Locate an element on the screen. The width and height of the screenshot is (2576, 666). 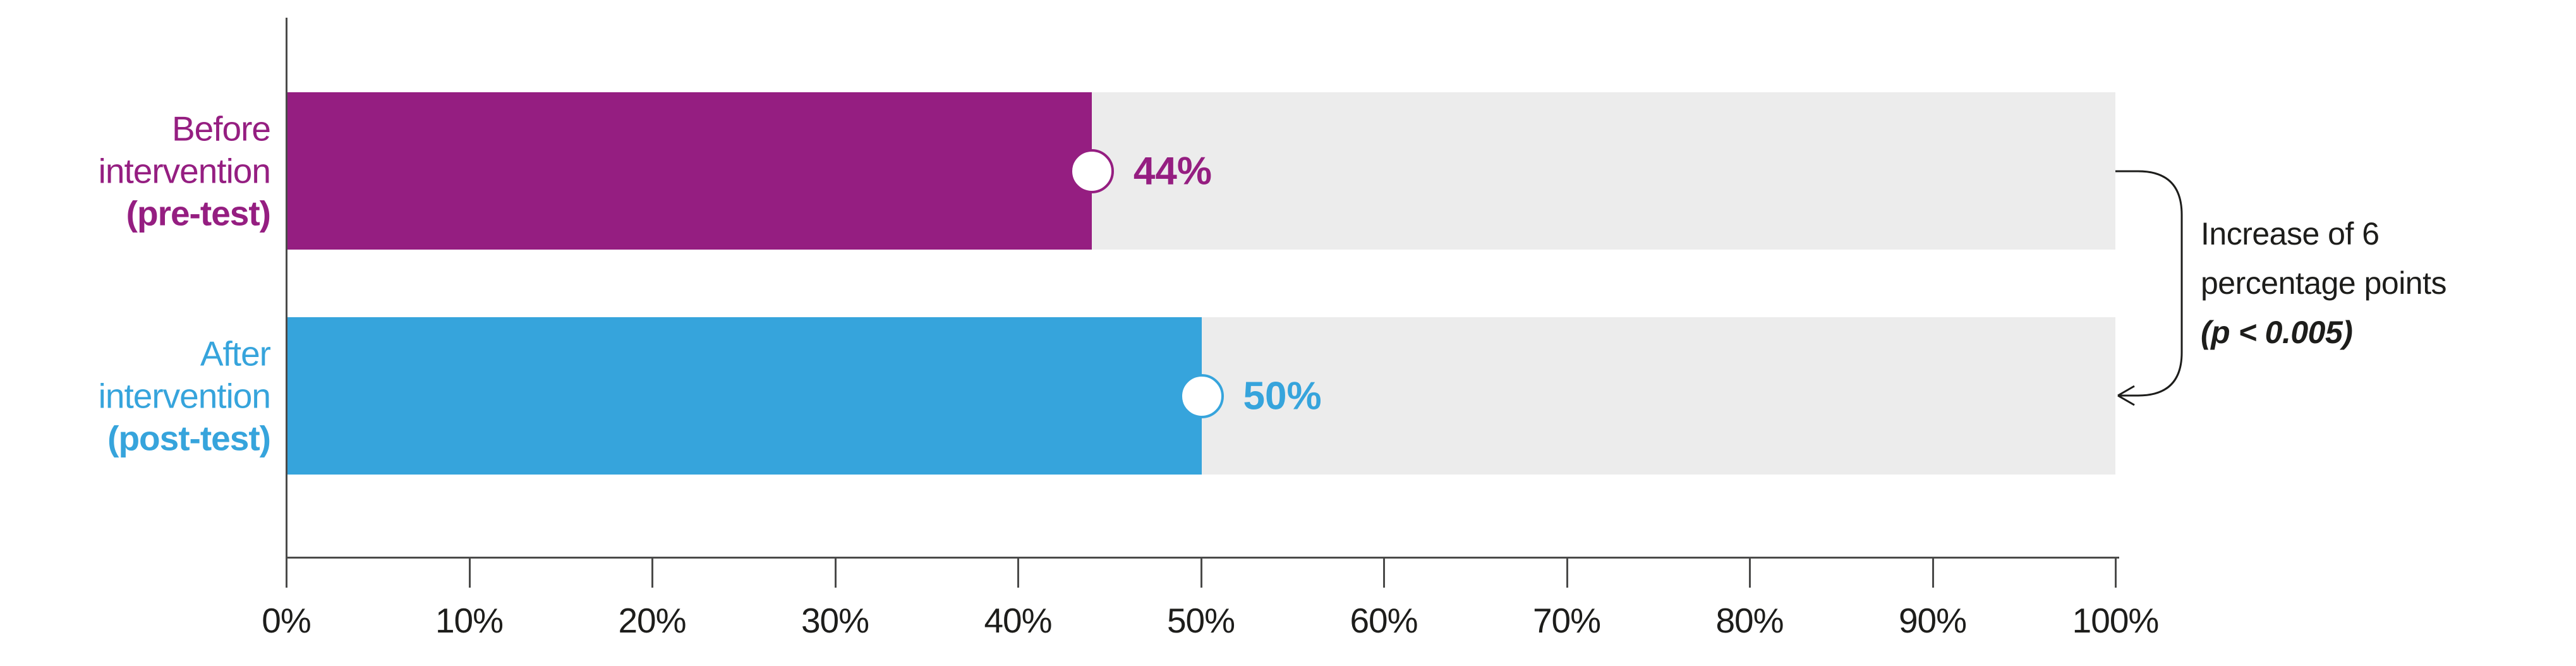
x-axis-tick-label: 90% is located at coordinates (1932, 620).